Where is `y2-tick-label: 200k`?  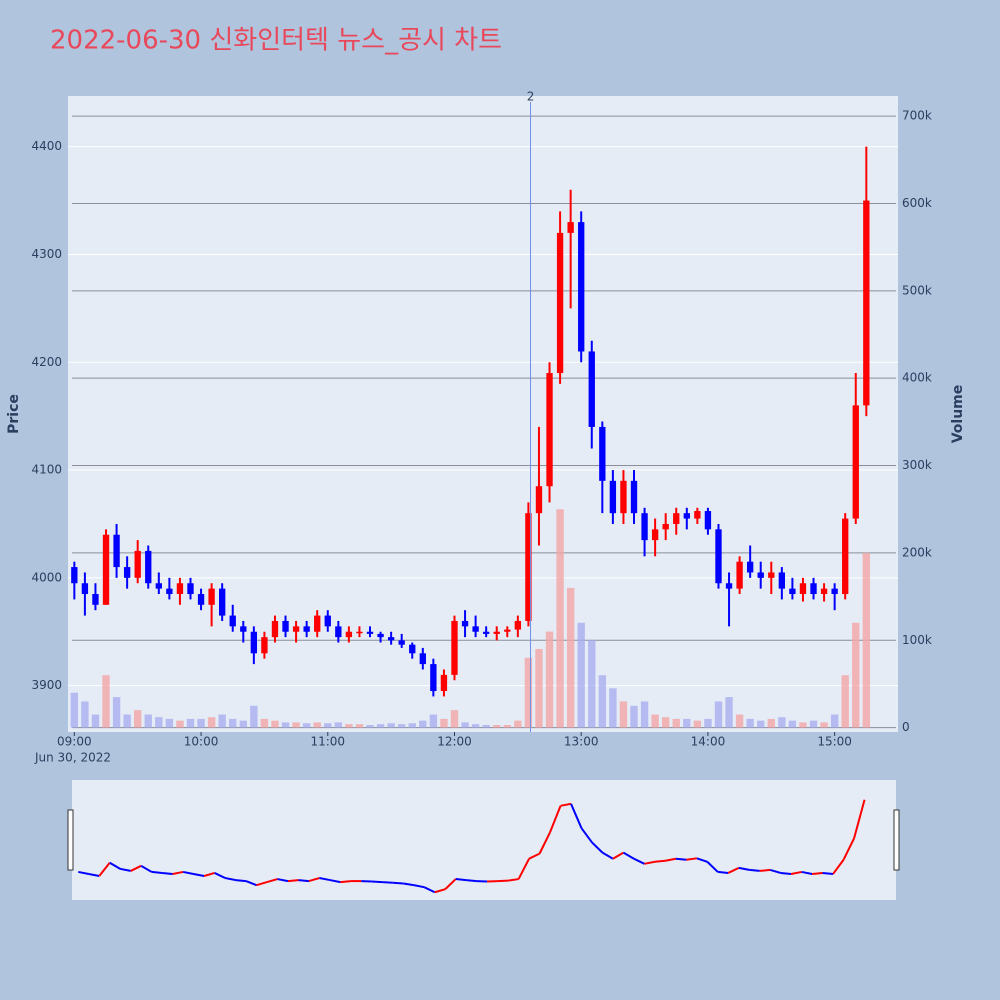 y2-tick-label: 200k is located at coordinates (917, 552).